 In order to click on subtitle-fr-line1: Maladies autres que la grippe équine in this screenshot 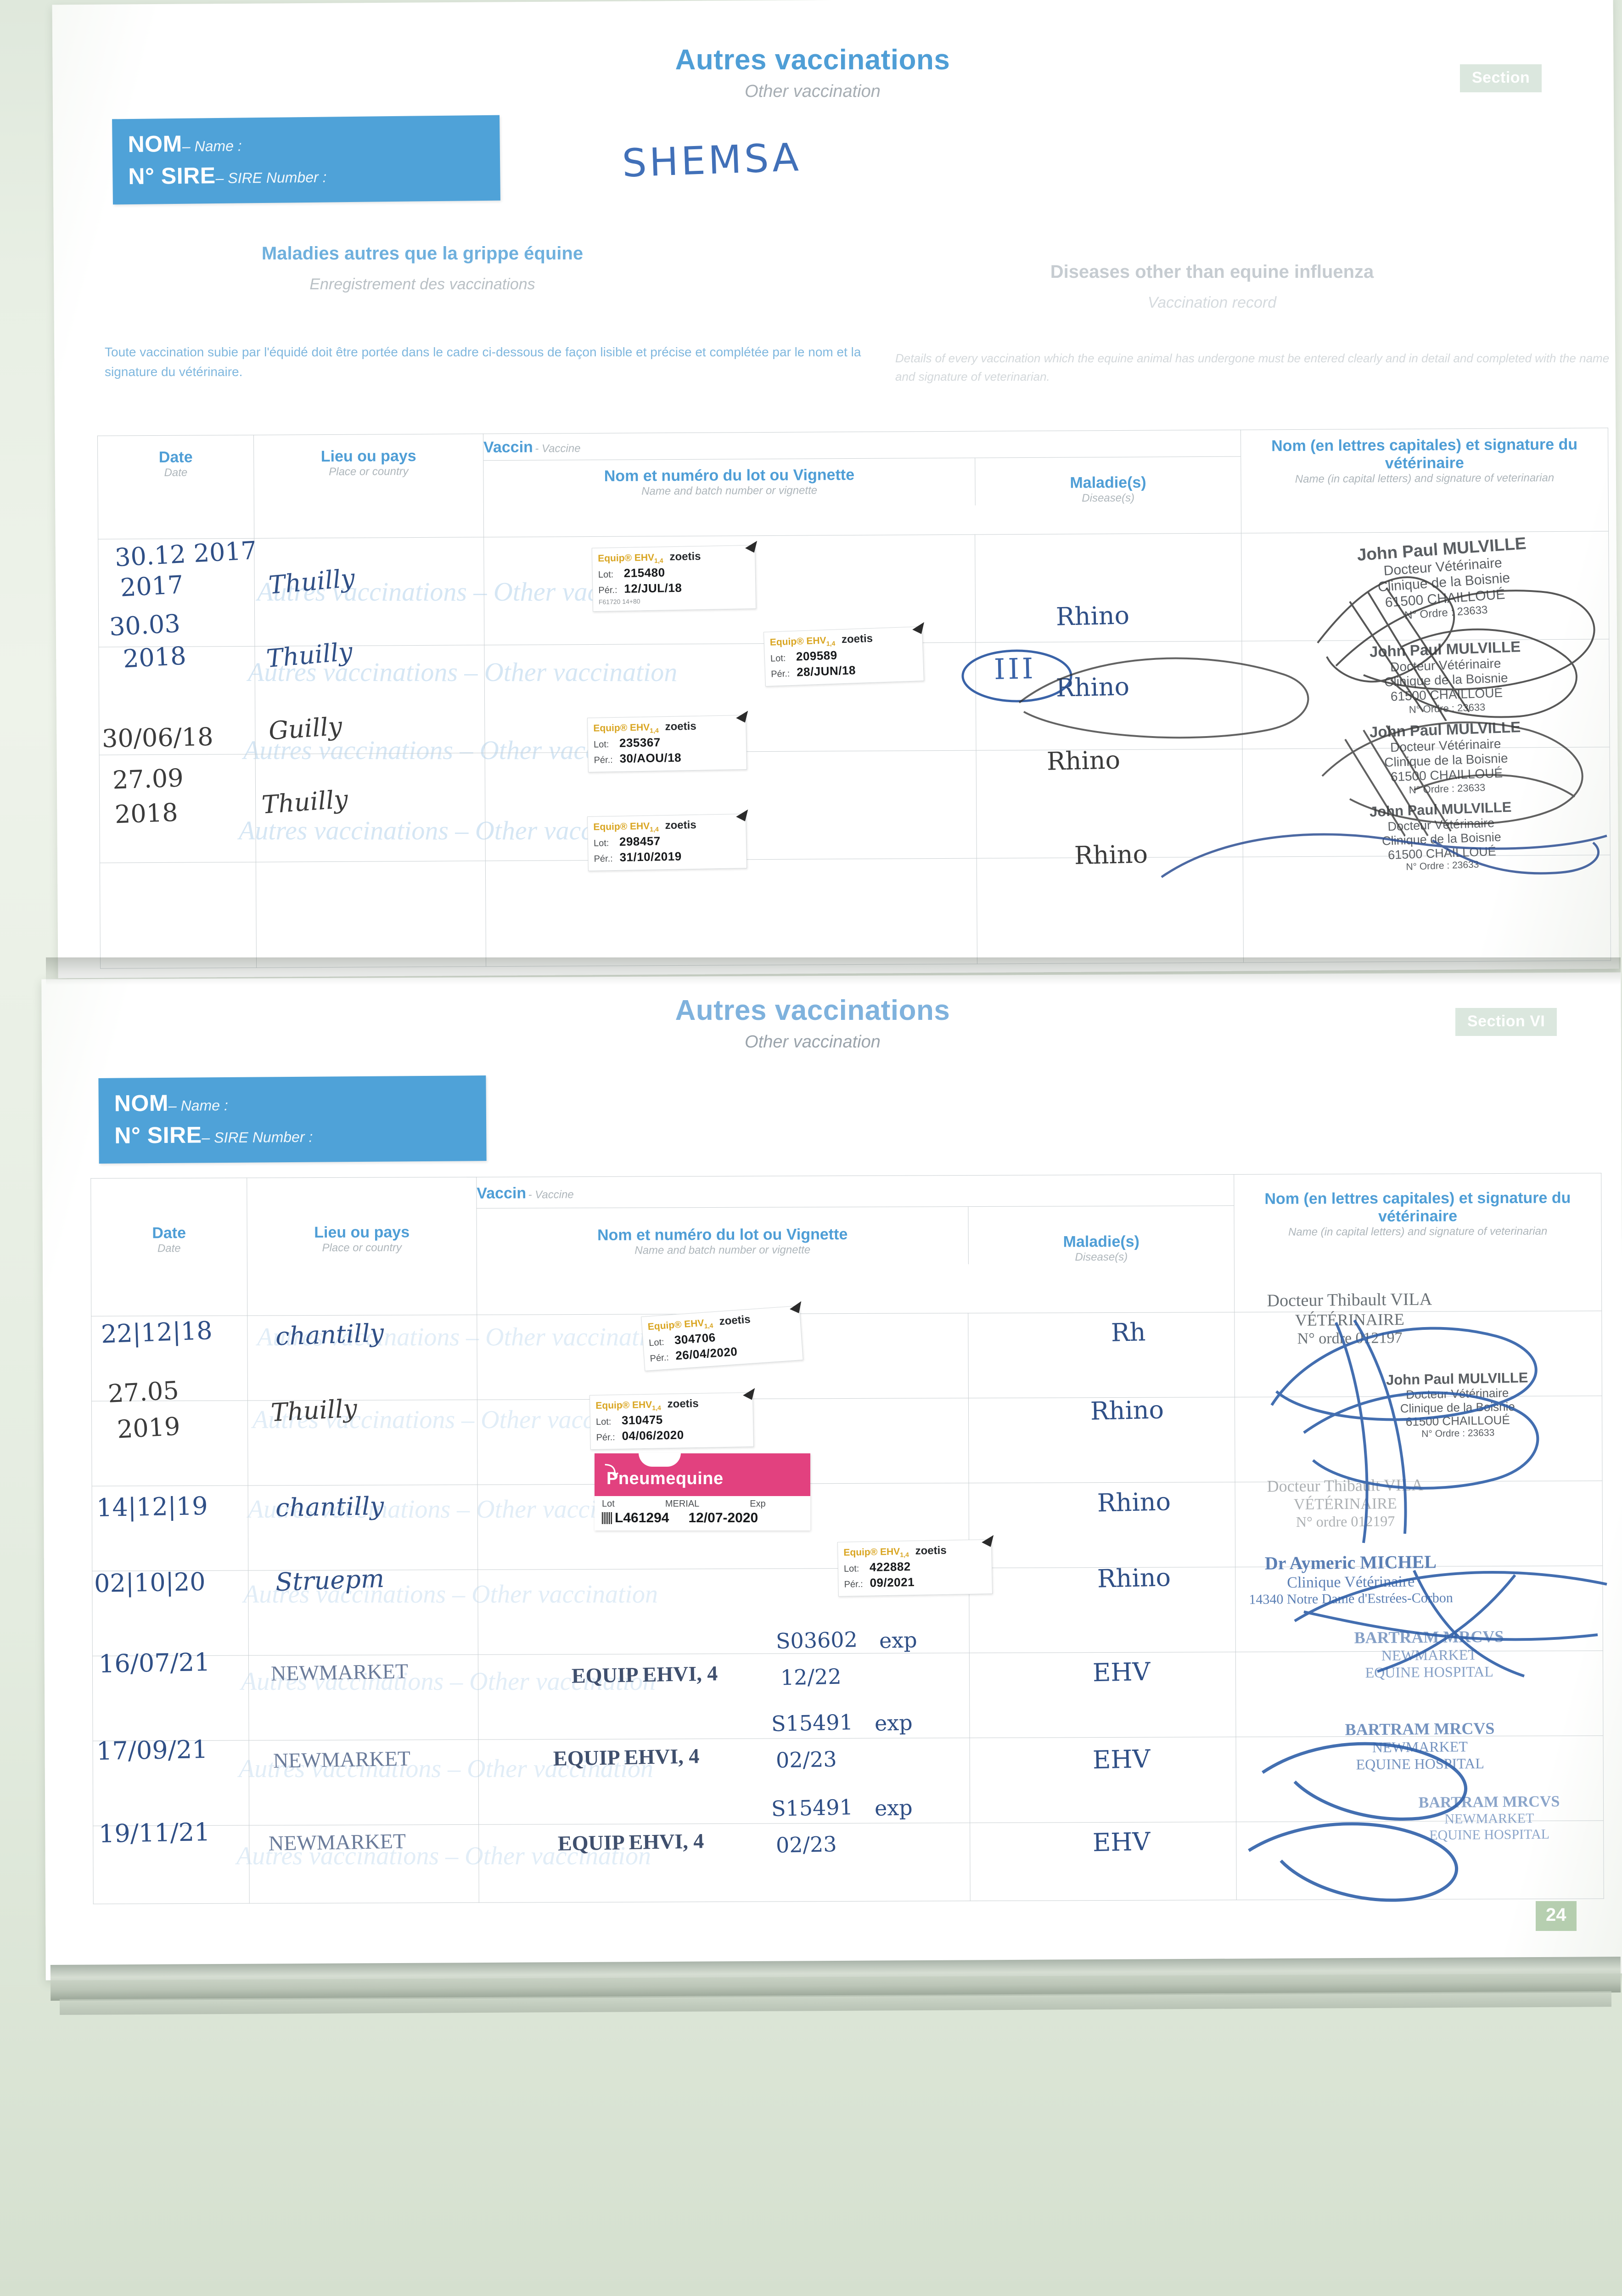, I will do `click(422, 253)`.